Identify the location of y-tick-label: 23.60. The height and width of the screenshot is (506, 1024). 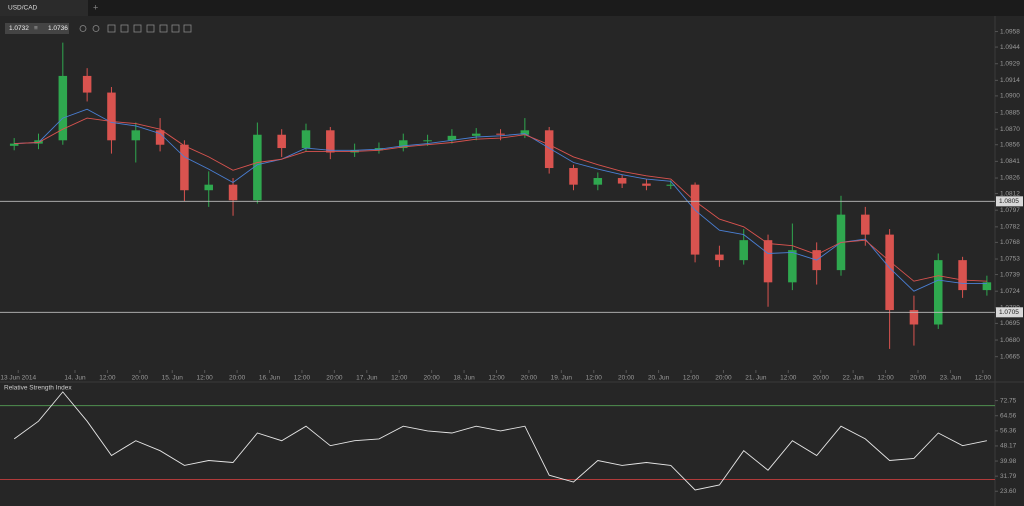
(1008, 491).